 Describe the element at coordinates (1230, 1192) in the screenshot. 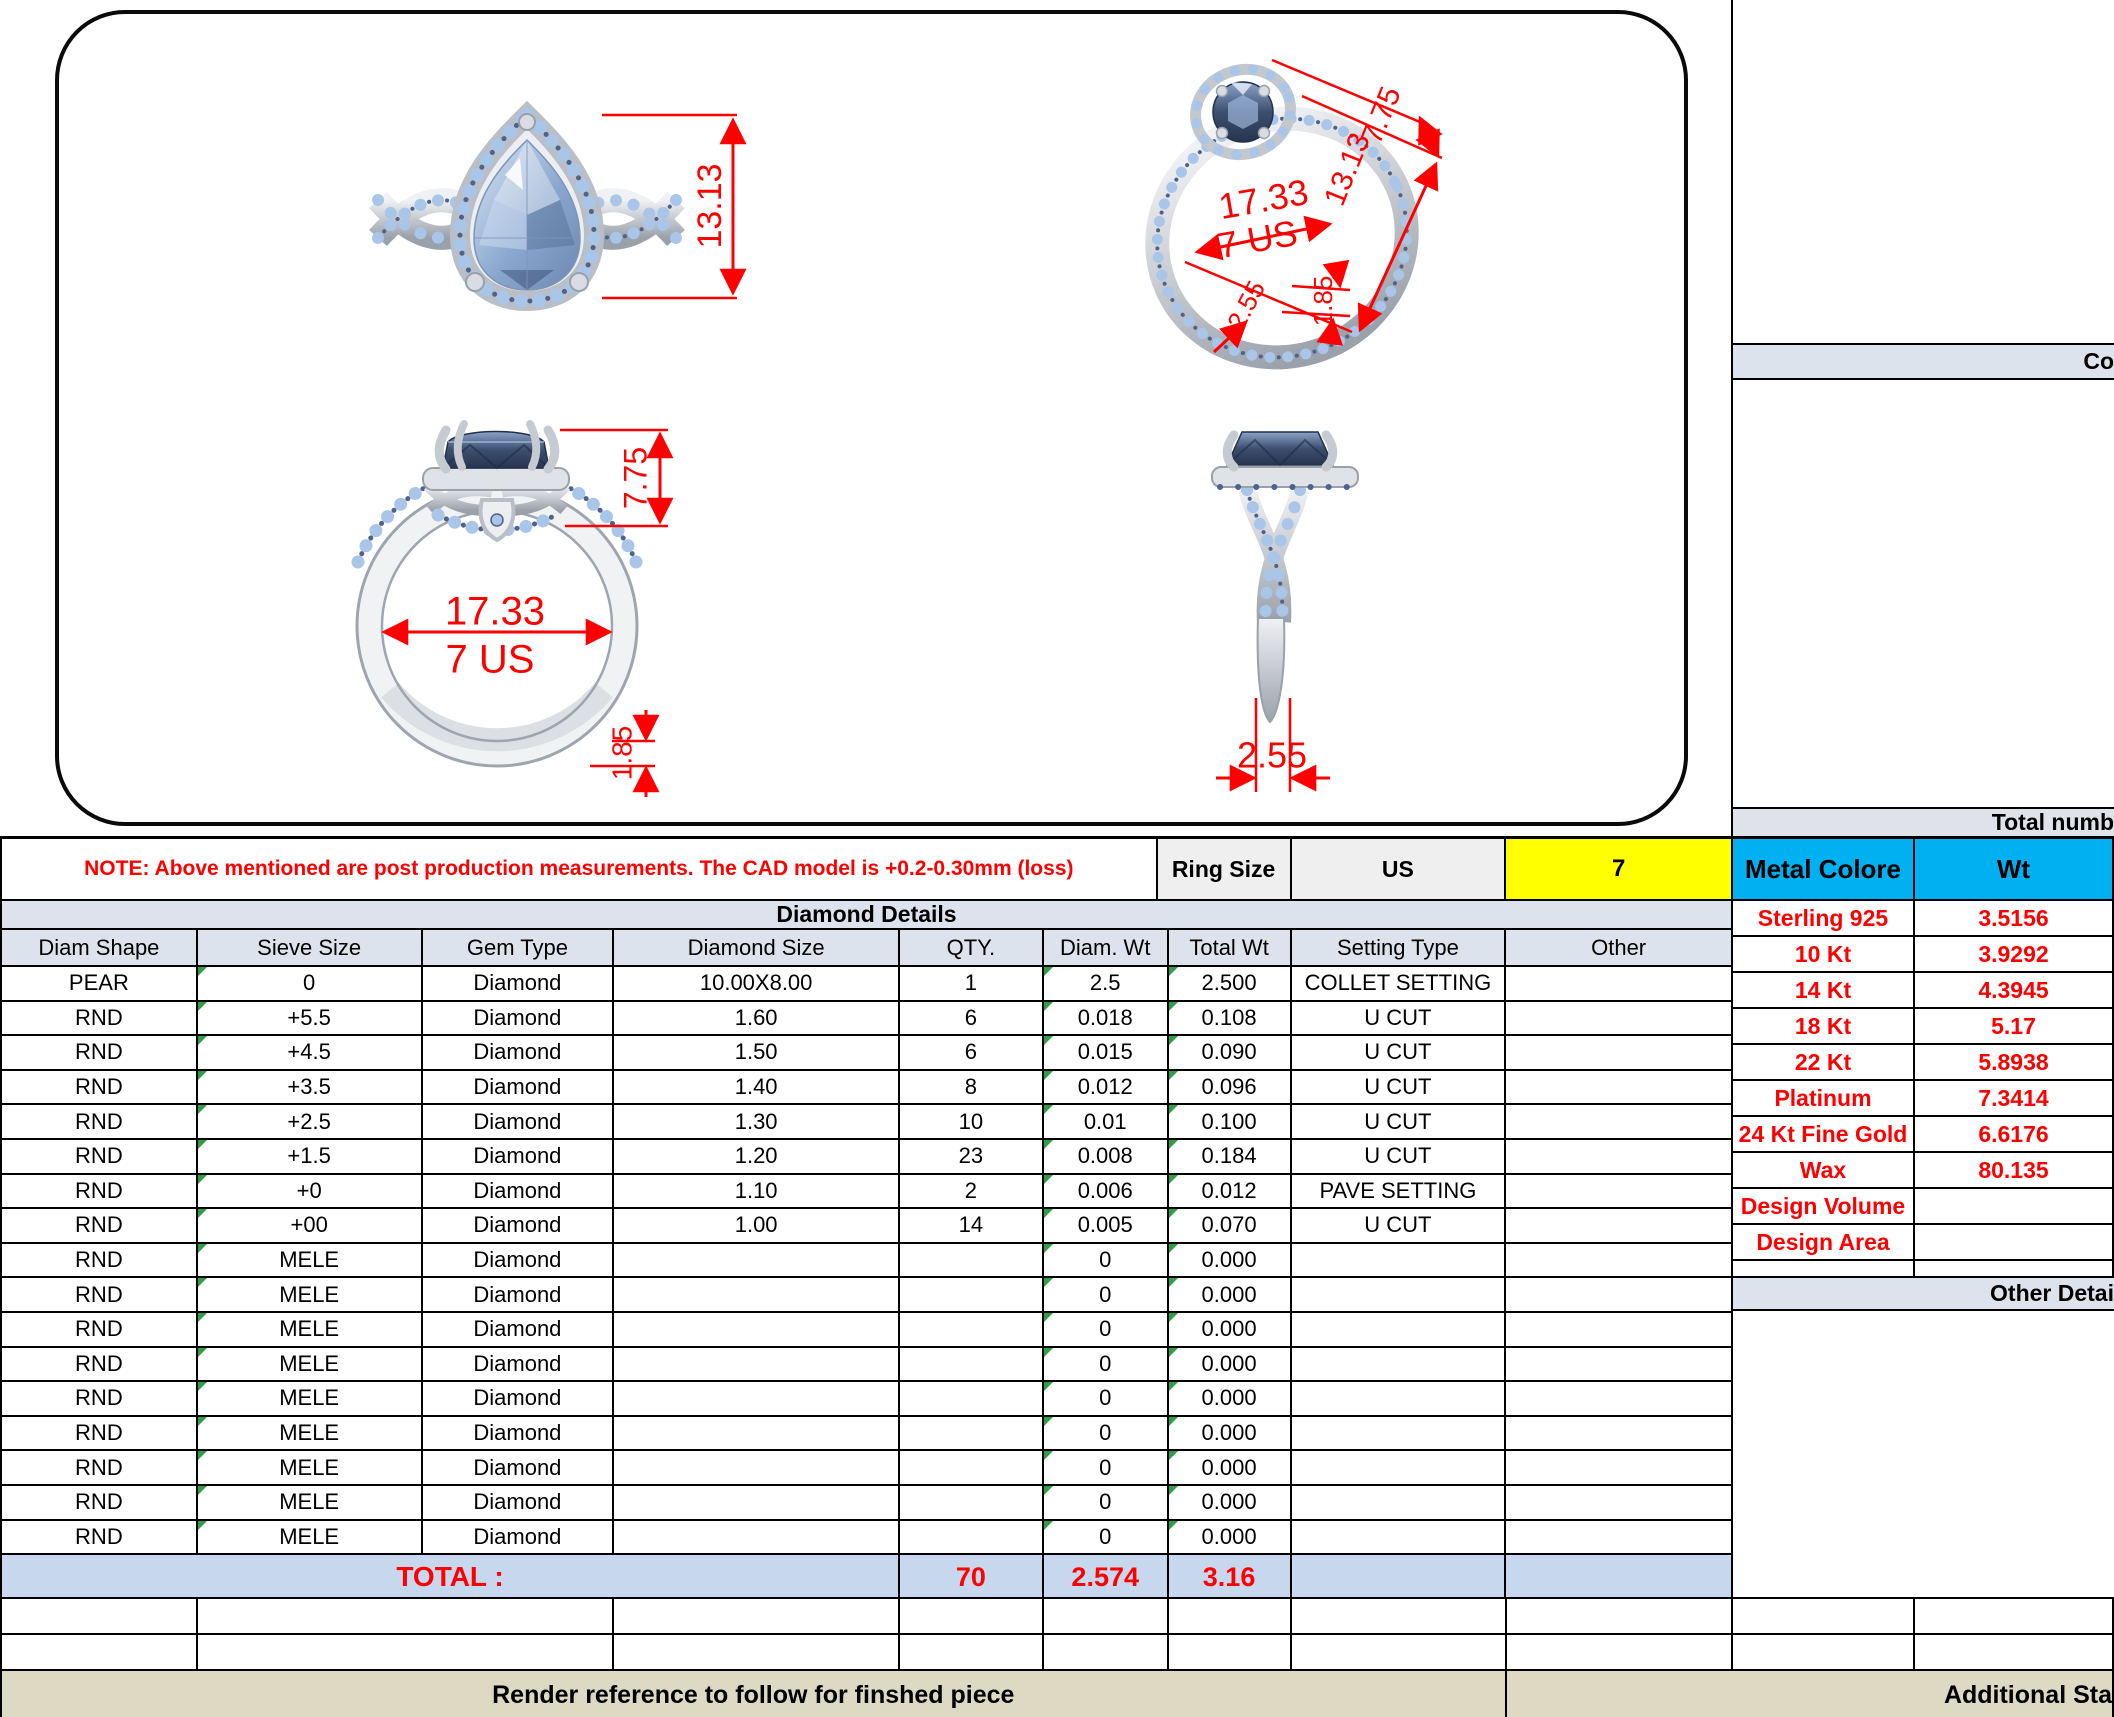

I see `cell-total-wt: 0.012` at that location.